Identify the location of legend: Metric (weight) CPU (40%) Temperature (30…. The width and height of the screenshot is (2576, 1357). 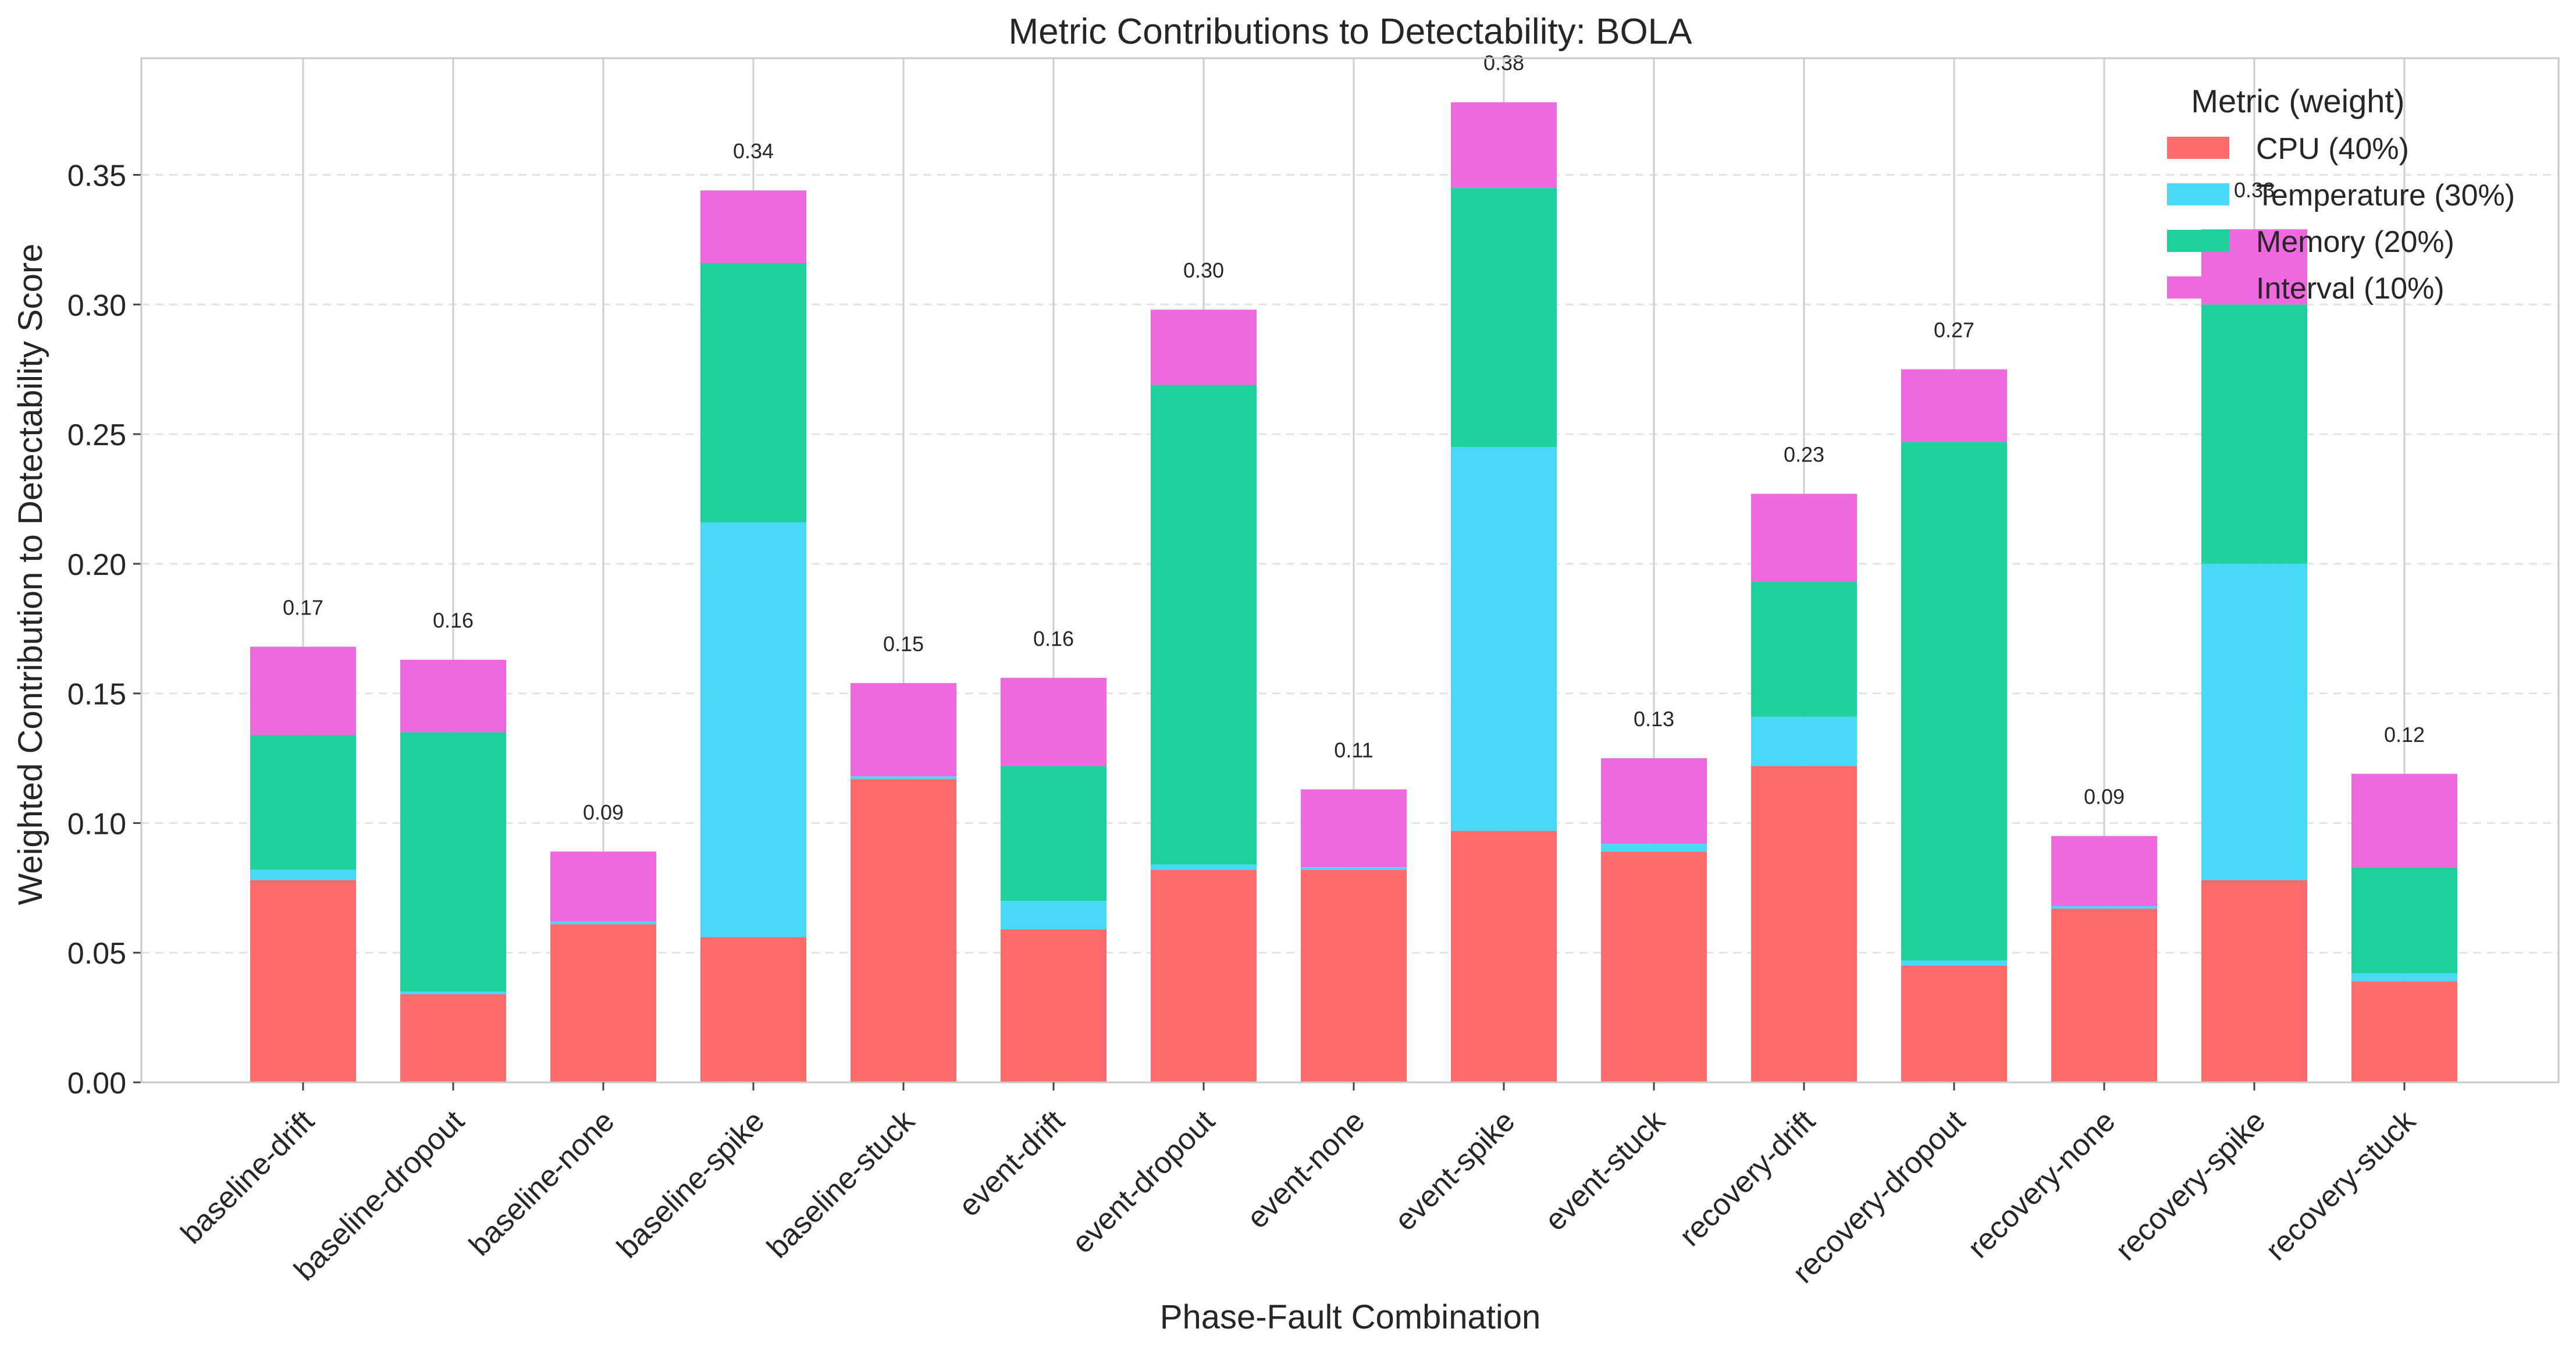
(2341, 194).